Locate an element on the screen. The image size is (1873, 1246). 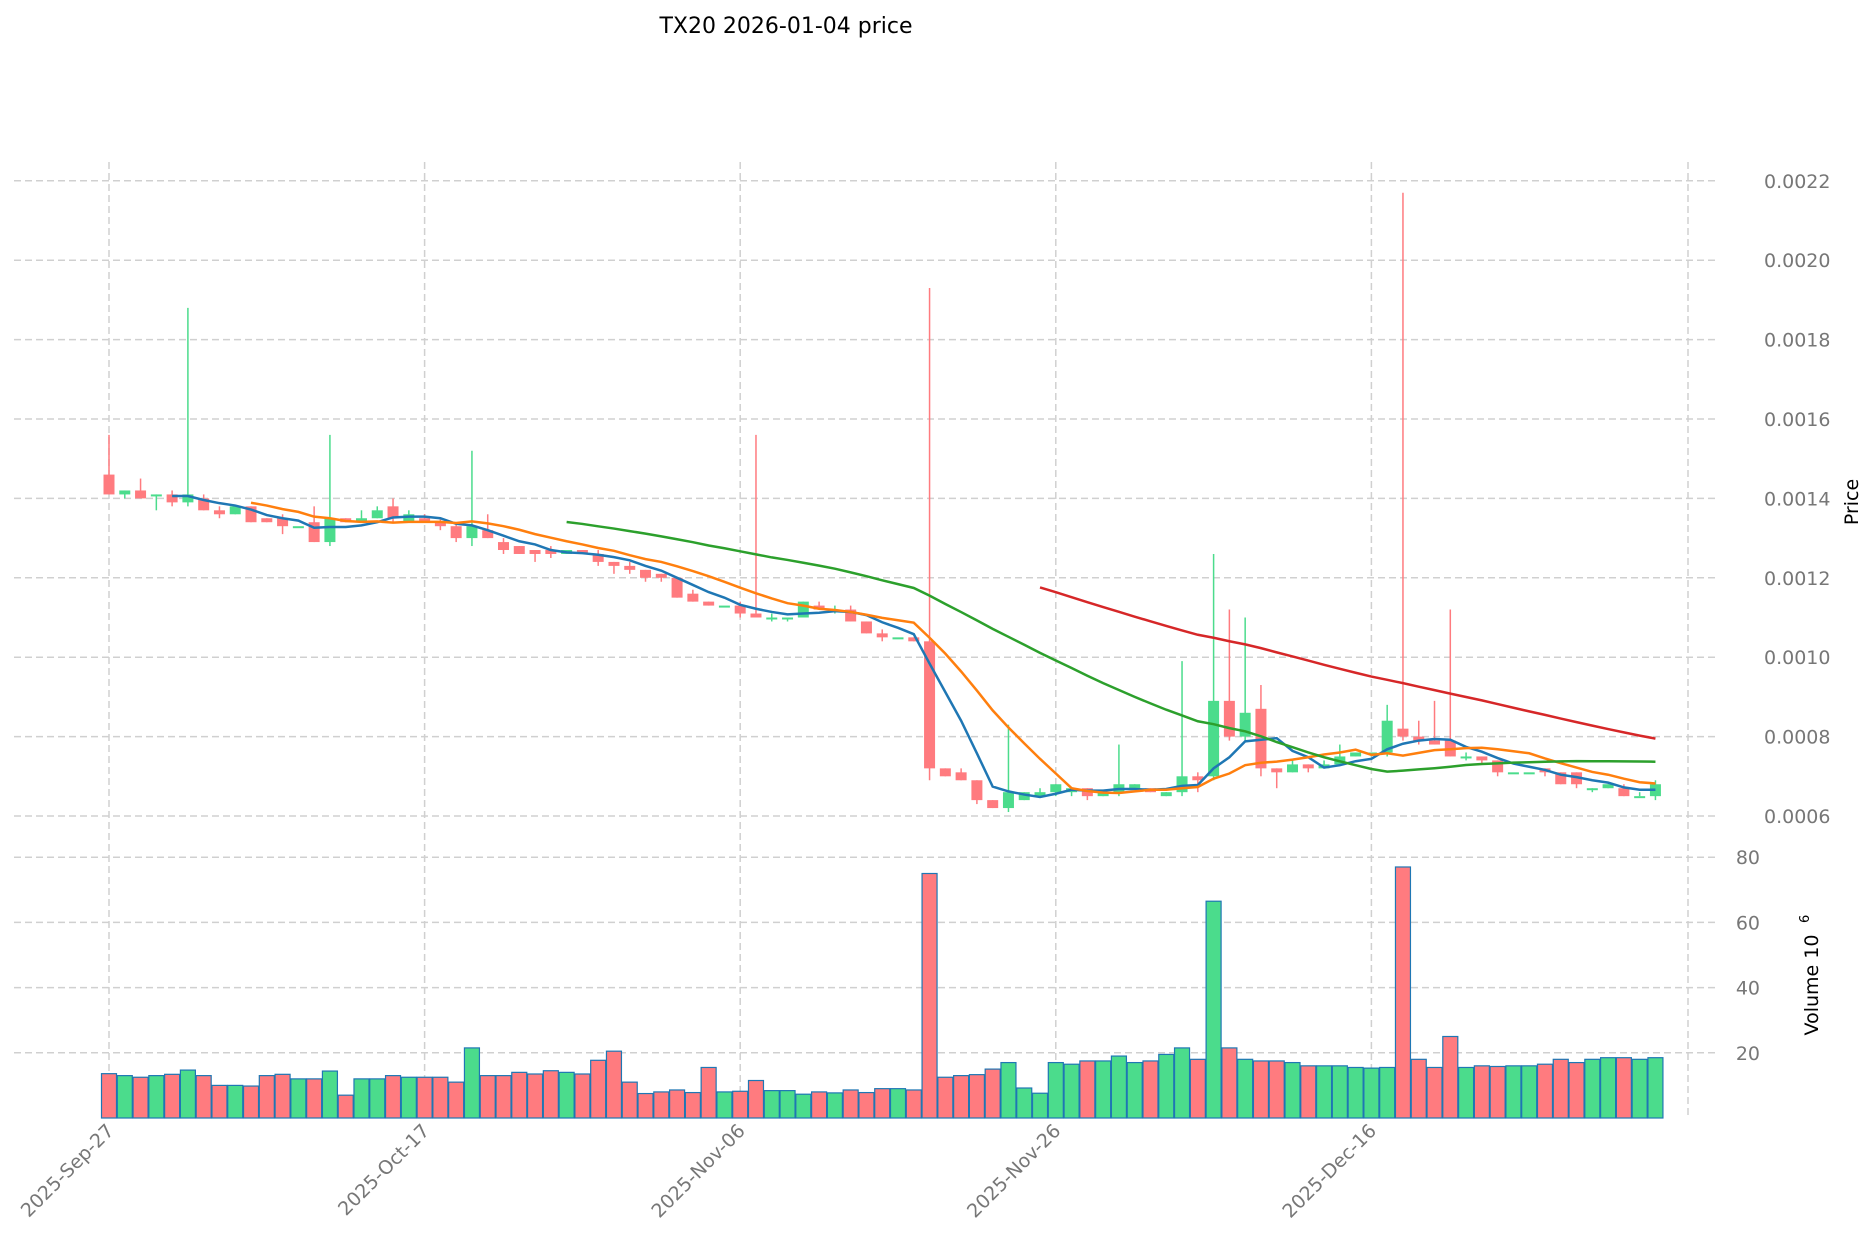
price-tick-label: 0.0010 is located at coordinates (1797, 658).